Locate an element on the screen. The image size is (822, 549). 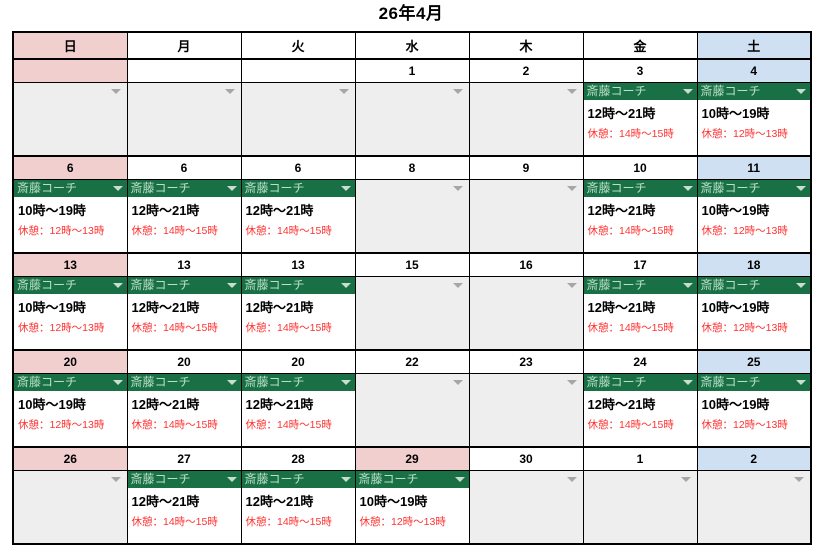
date-cell: 16 is located at coordinates (526, 264).